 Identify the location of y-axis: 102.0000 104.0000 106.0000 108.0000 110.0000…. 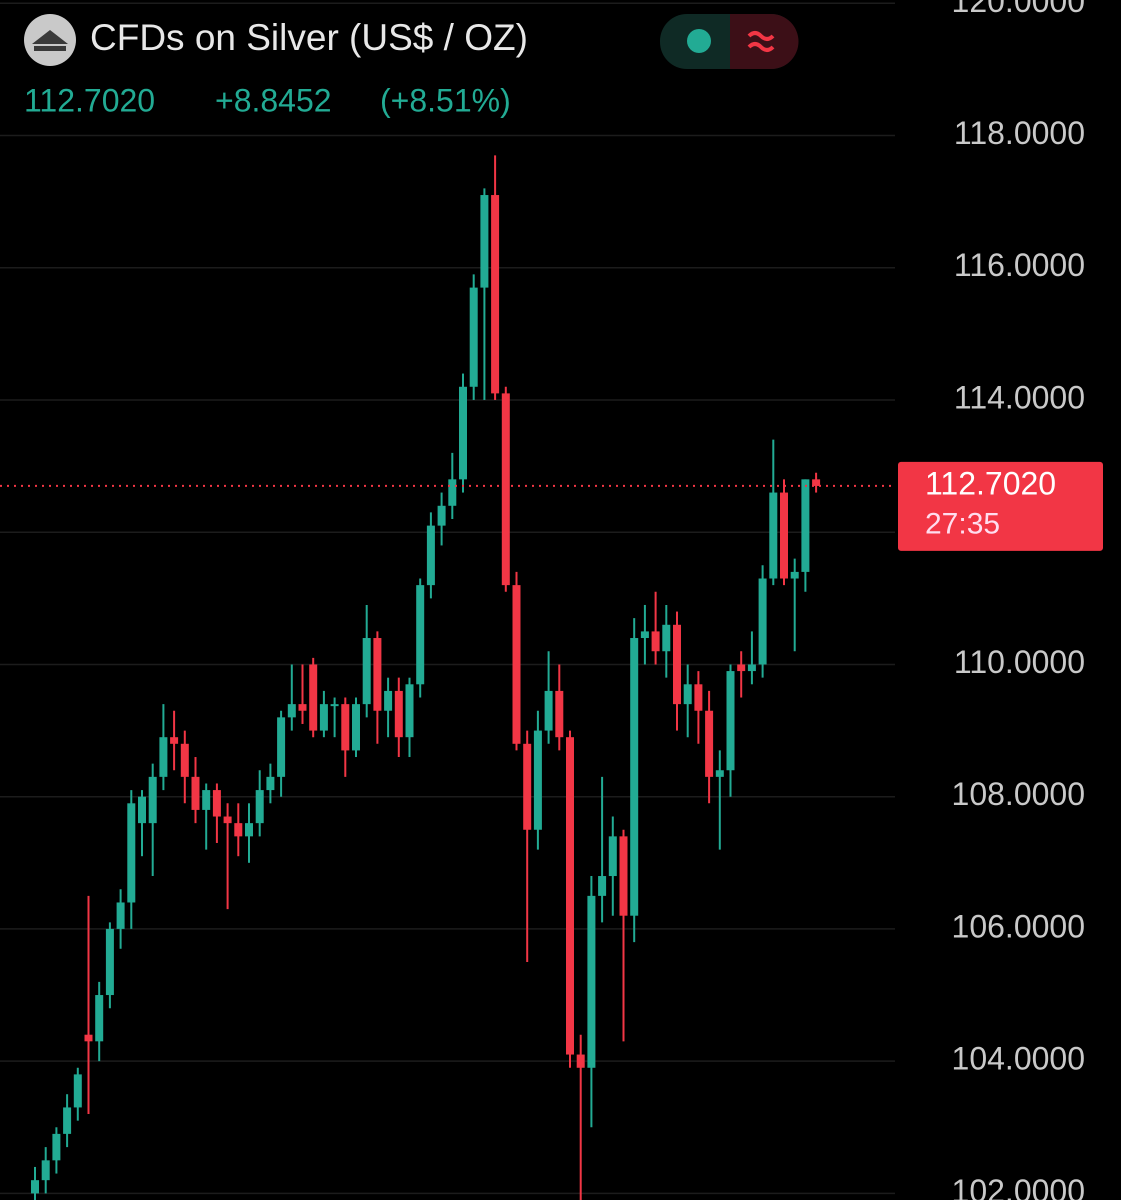
(1018, 600).